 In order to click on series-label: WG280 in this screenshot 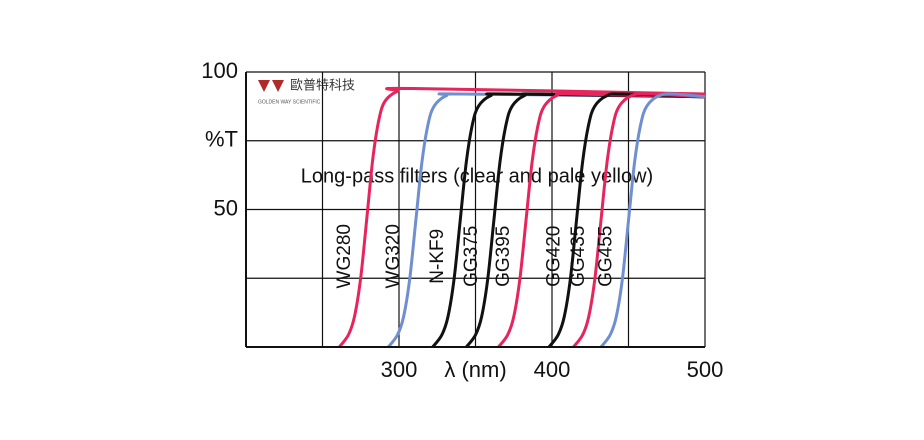, I will do `click(344, 256)`.